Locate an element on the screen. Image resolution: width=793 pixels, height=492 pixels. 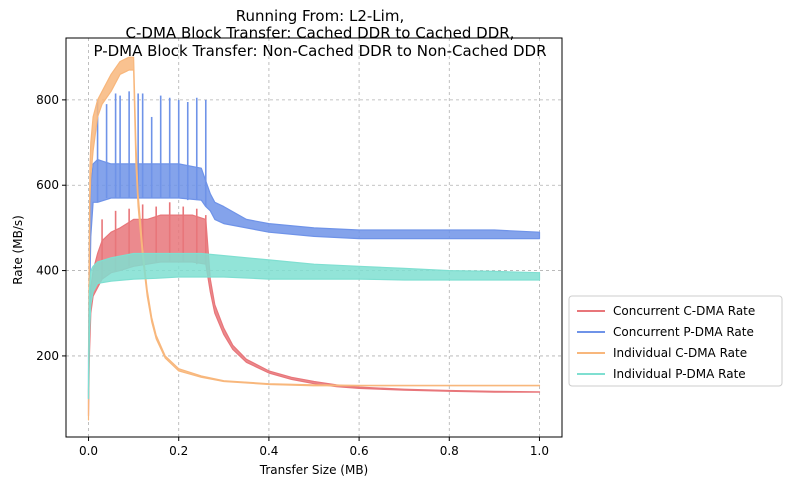
legend-item: Individual C-DMA Rate is located at coordinates (662, 353).